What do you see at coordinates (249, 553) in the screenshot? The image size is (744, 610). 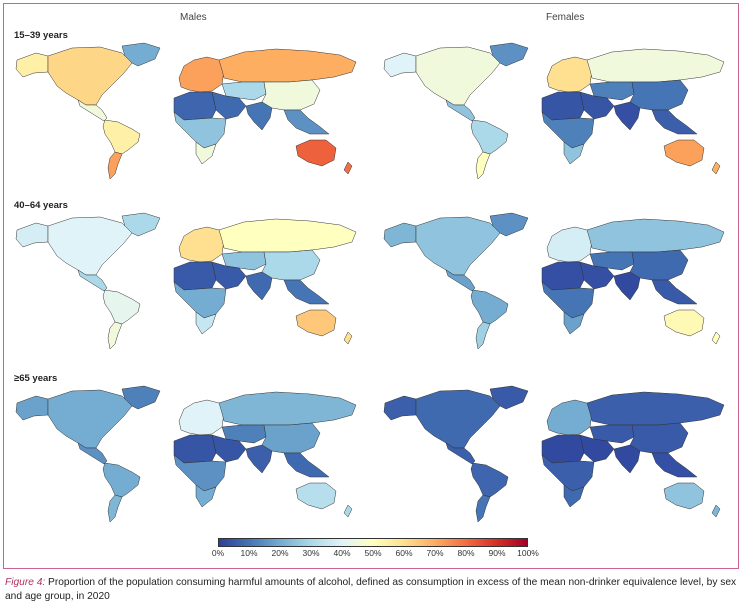 I see `legend-tick: 10%` at bounding box center [249, 553].